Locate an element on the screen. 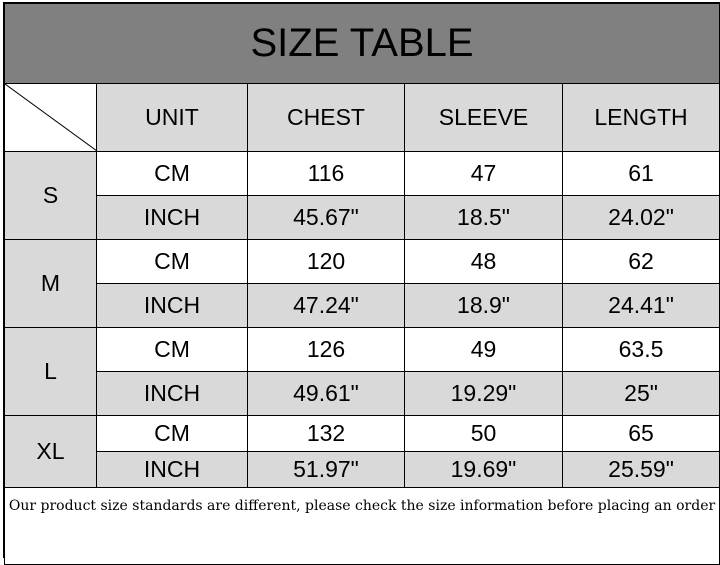  size-label: XL is located at coordinates (50, 451).